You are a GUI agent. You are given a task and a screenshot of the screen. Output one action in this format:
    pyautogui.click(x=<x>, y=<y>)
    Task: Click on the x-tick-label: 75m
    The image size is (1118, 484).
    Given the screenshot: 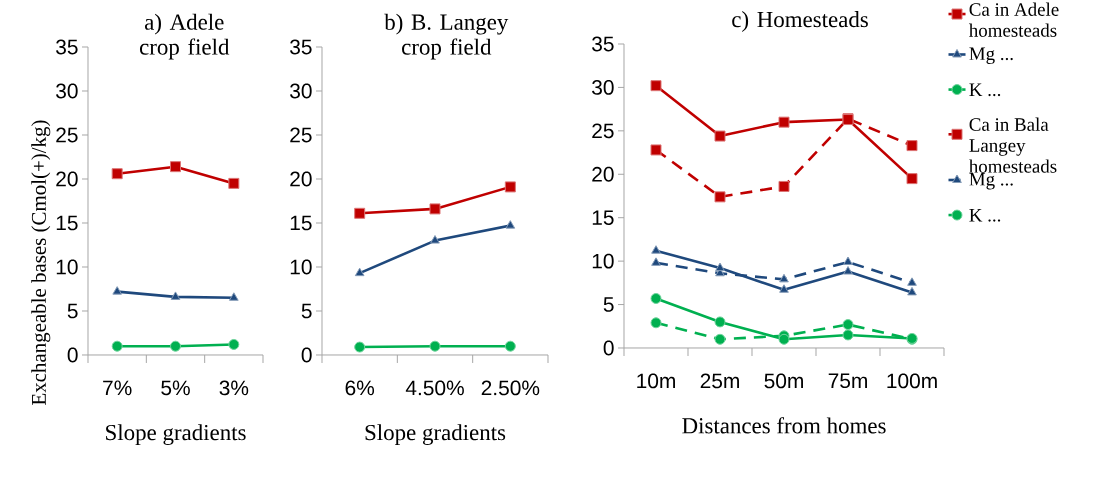 What is the action you would take?
    pyautogui.click(x=847, y=381)
    